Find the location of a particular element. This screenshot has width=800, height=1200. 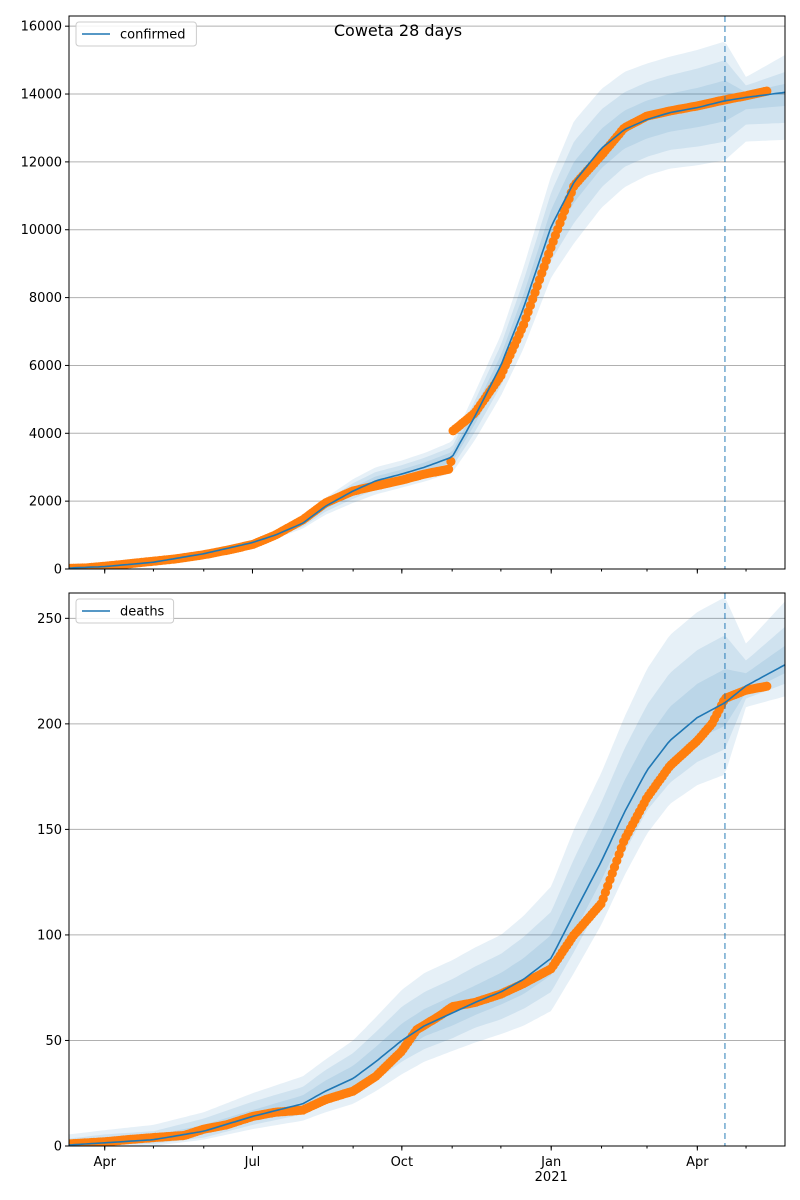

y-tick-label: 100 is located at coordinates (49, 935).